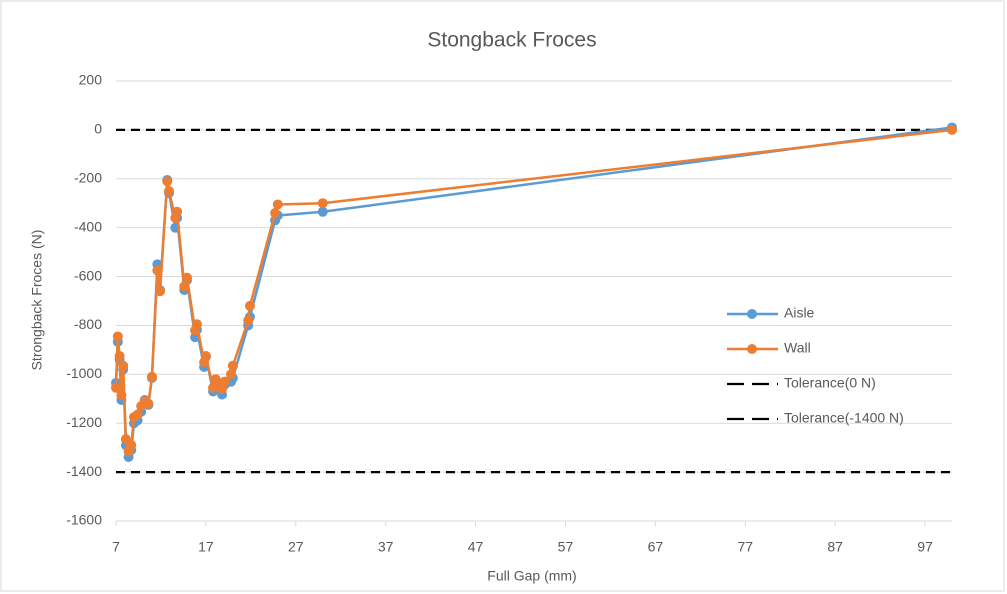 The image size is (1007, 594). Describe the element at coordinates (656, 547) in the screenshot. I see `x-tick-label: 67` at that location.